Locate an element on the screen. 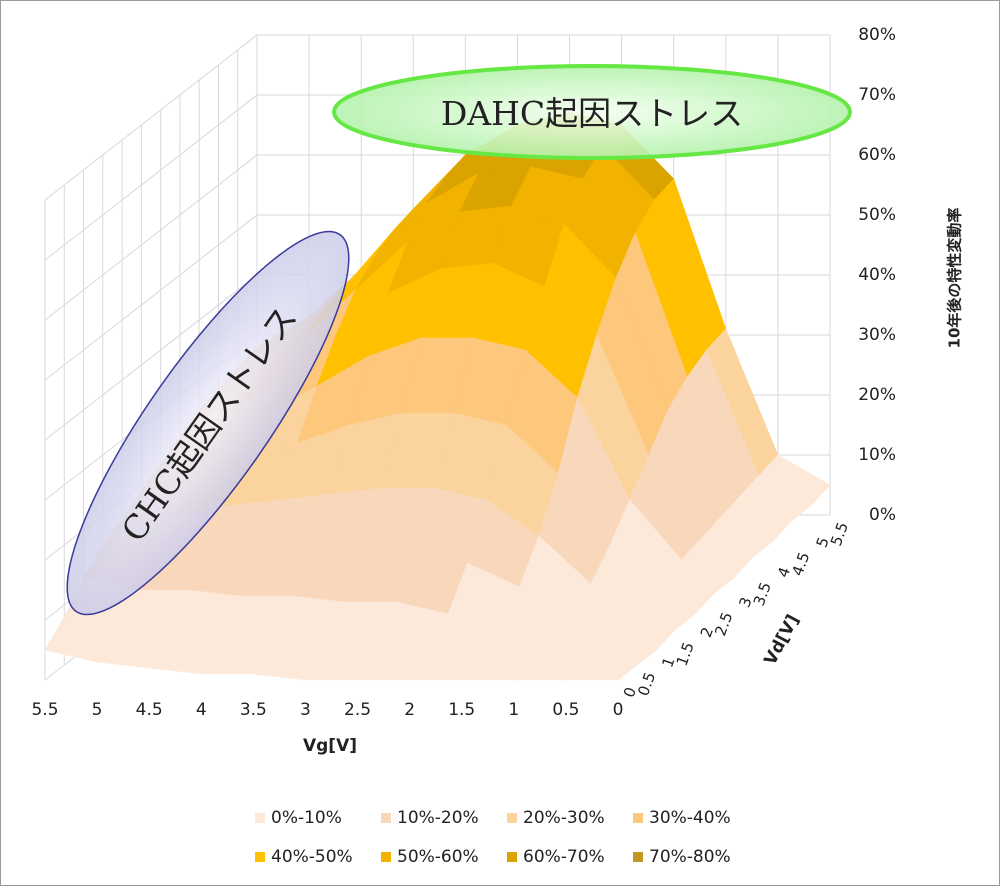  legend-label: 0%-10% is located at coordinates (306, 818).